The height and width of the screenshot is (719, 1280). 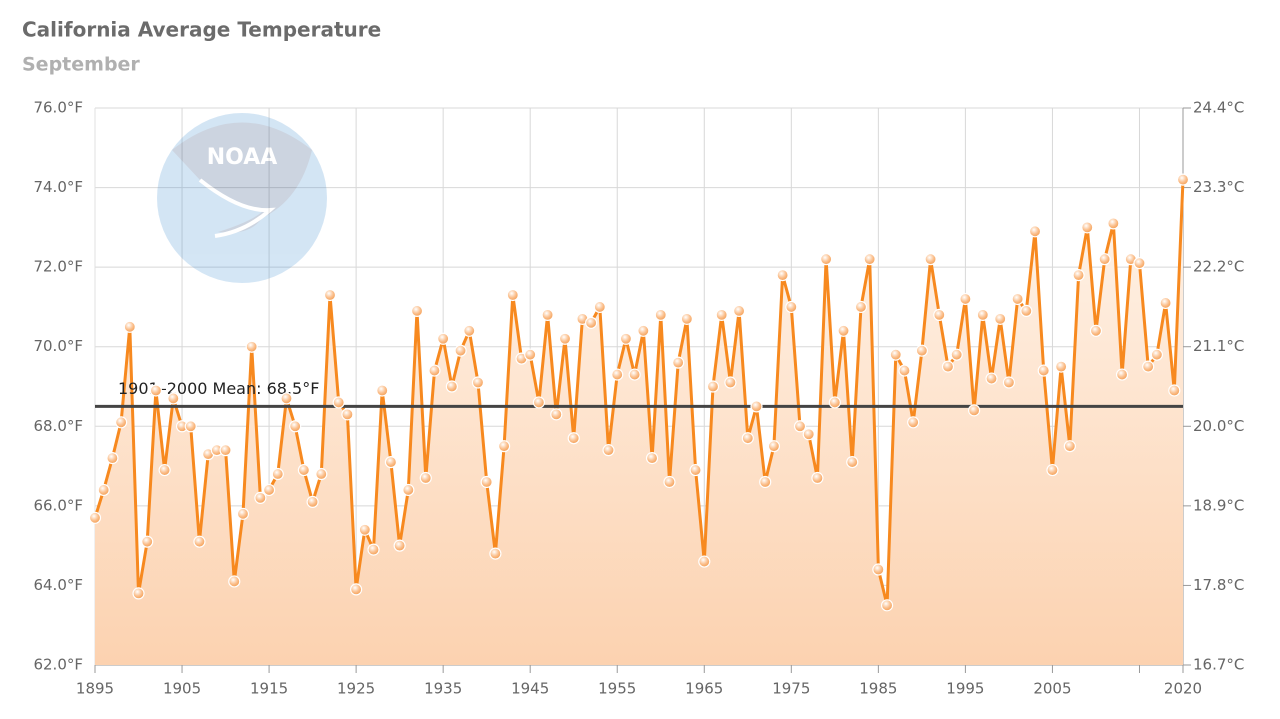 What do you see at coordinates (1218, 585) in the screenshot?
I see `y2-tick-label: 17.8°C` at bounding box center [1218, 585].